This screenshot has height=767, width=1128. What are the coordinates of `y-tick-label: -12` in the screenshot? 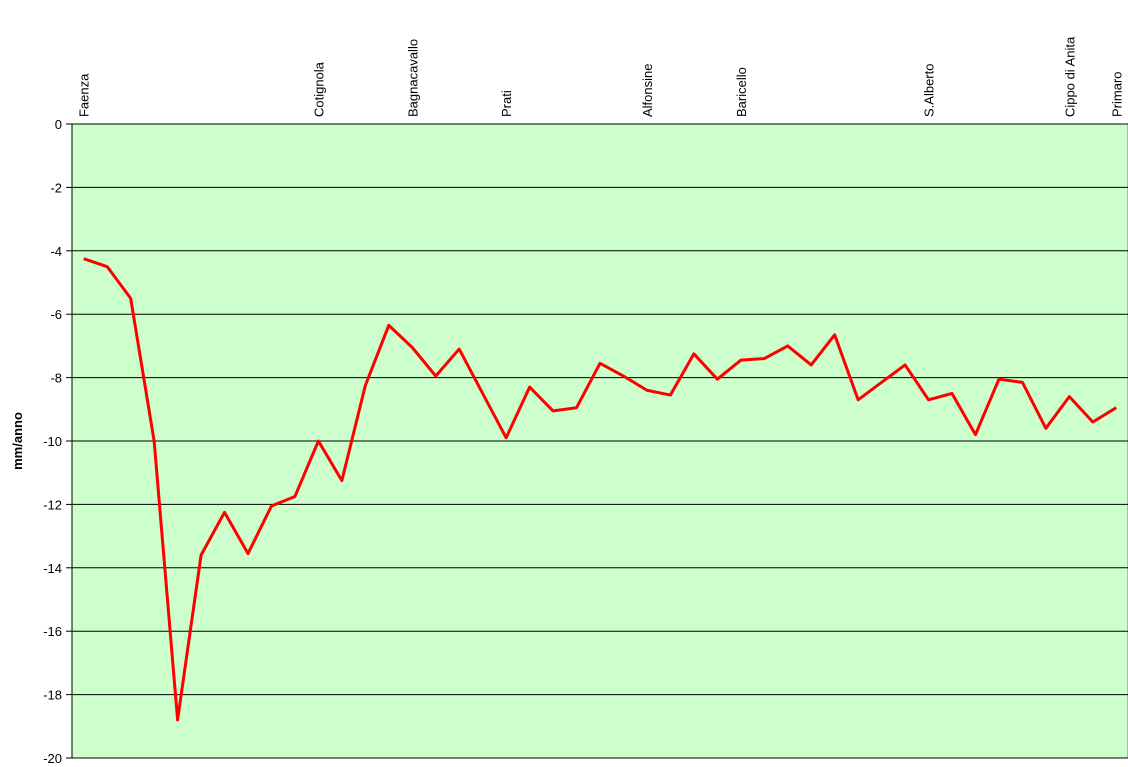 It's located at (52, 504).